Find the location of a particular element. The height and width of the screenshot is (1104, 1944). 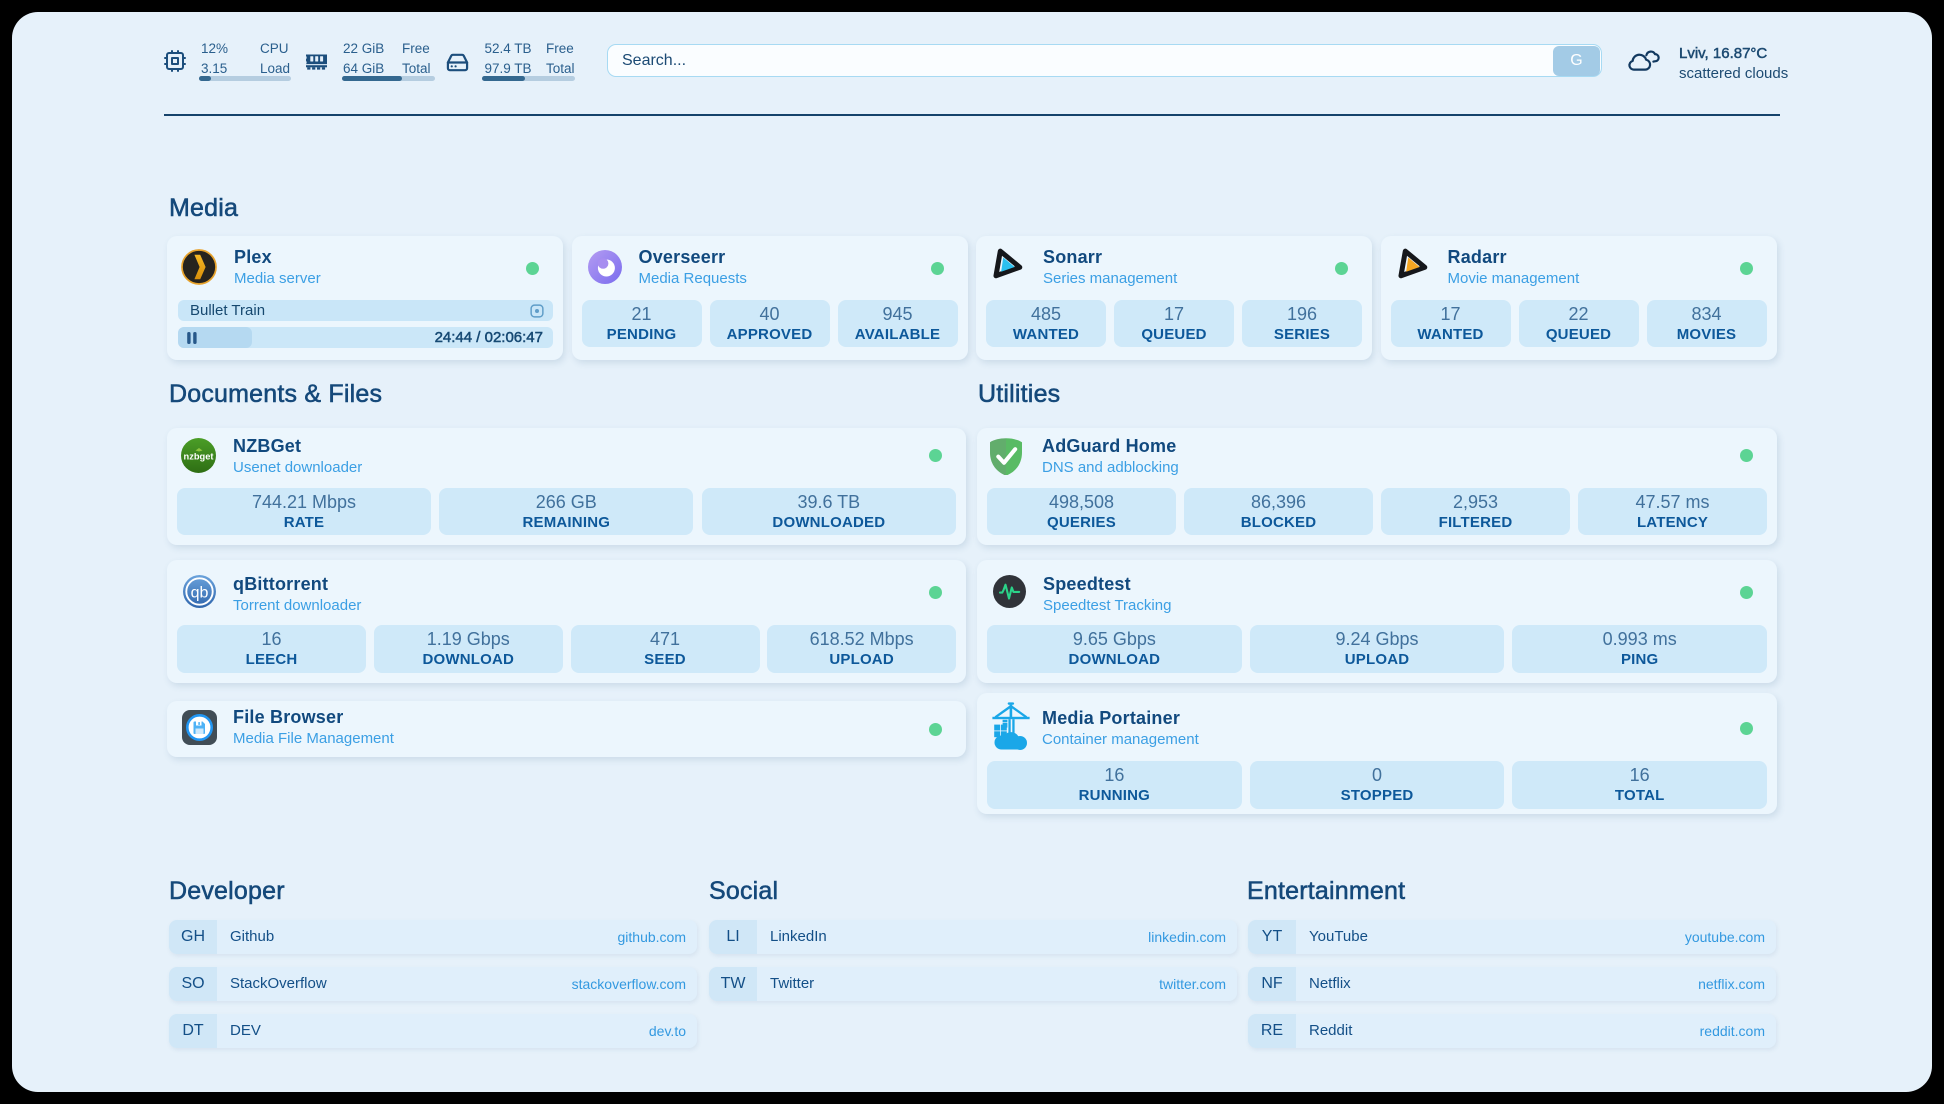

svg-text: qb is located at coordinates (200, 592).